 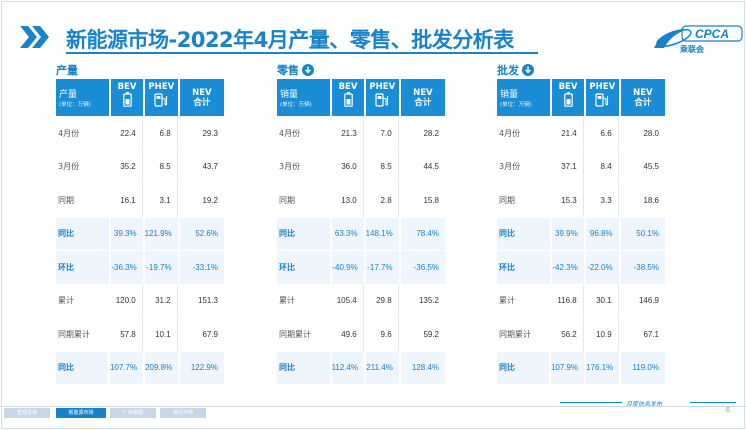 I want to click on nev-total-label: 合计, so click(x=643, y=102).